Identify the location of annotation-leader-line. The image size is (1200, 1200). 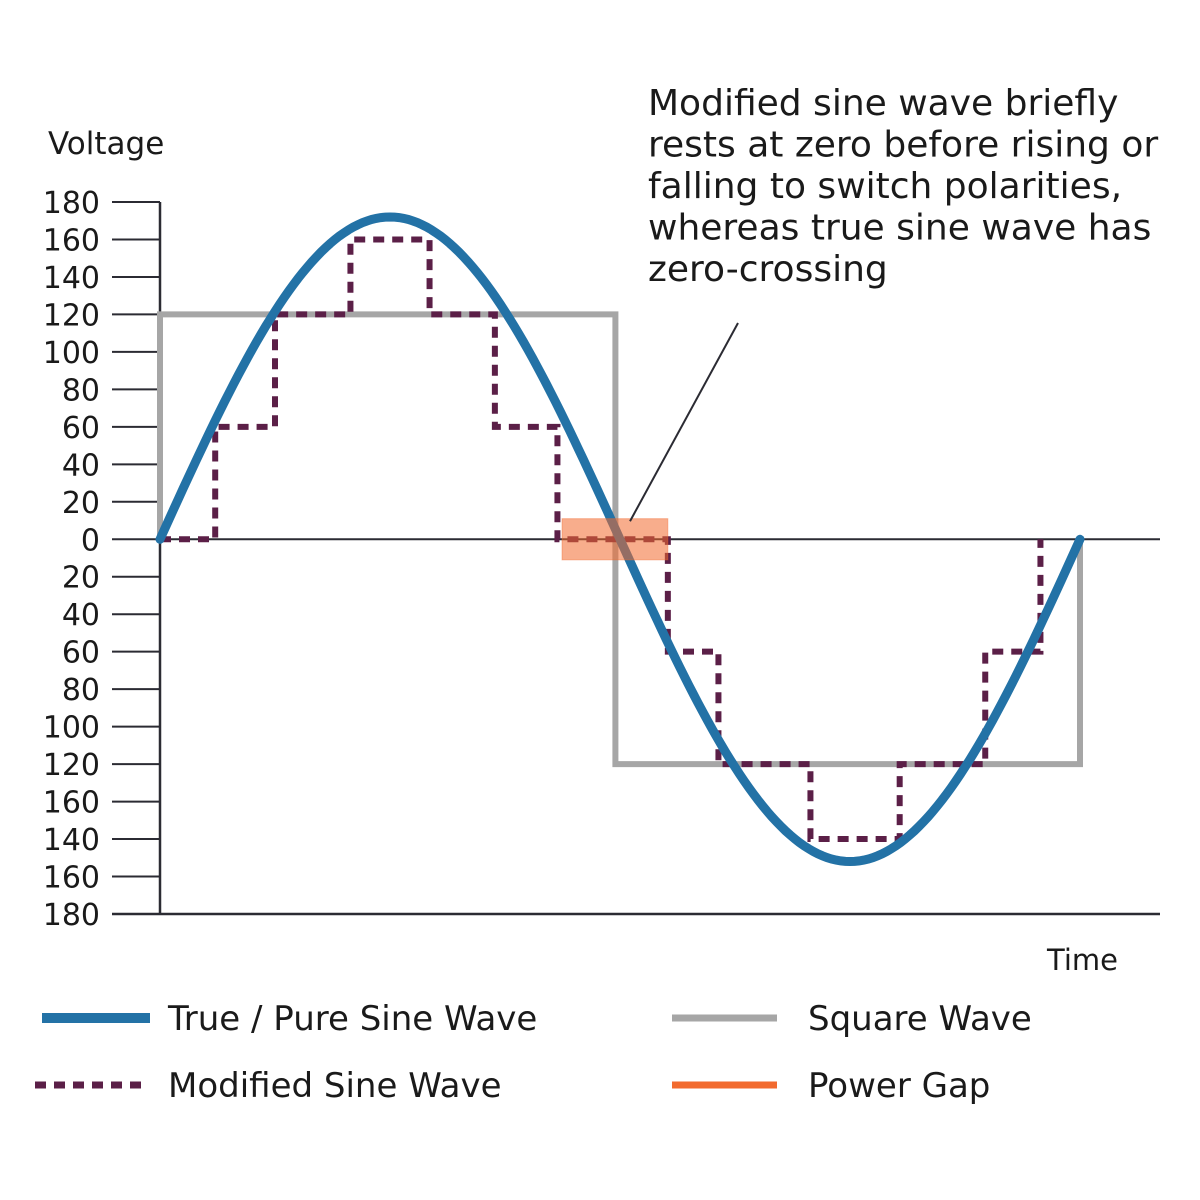
(684, 422).